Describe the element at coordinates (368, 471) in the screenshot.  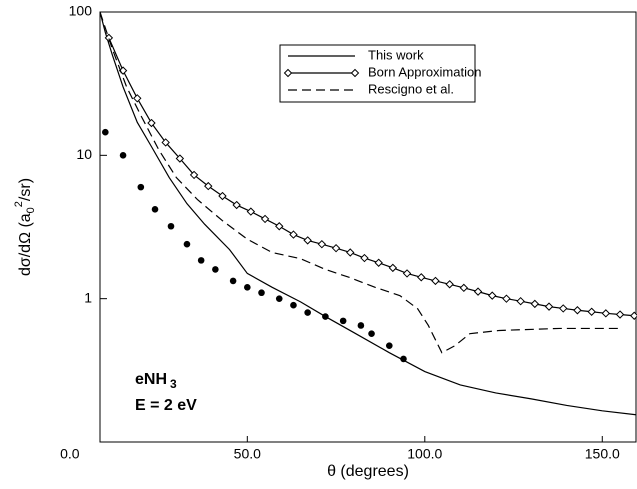
I see `x-axis-label: θ (degrees)` at that location.